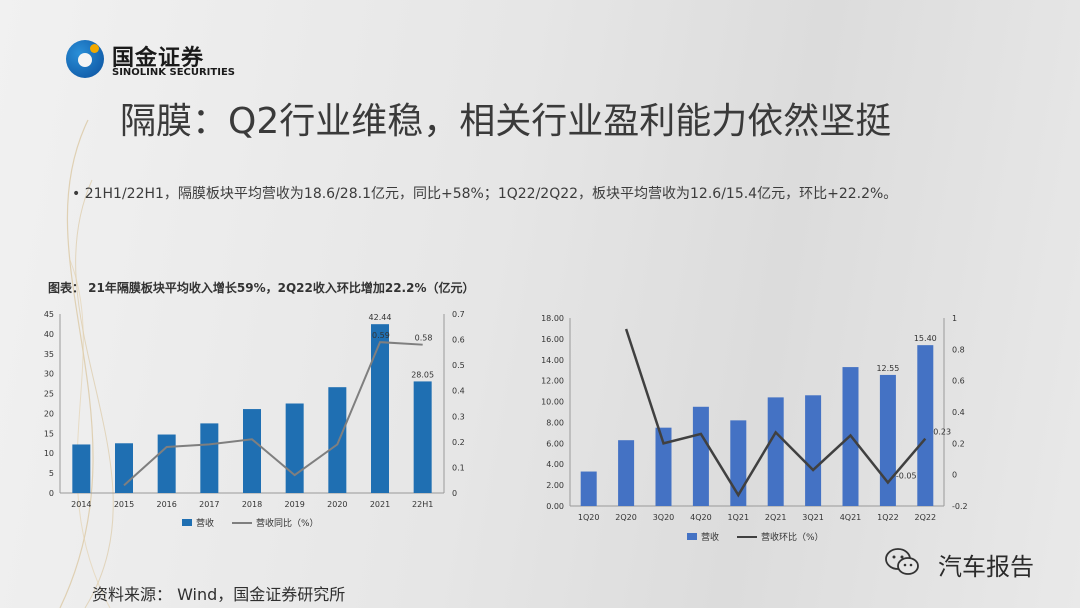 This screenshot has height=608, width=1080. What do you see at coordinates (792, 537) in the screenshot?
I see `legend-label-line: 营收环比（%）` at bounding box center [792, 537].